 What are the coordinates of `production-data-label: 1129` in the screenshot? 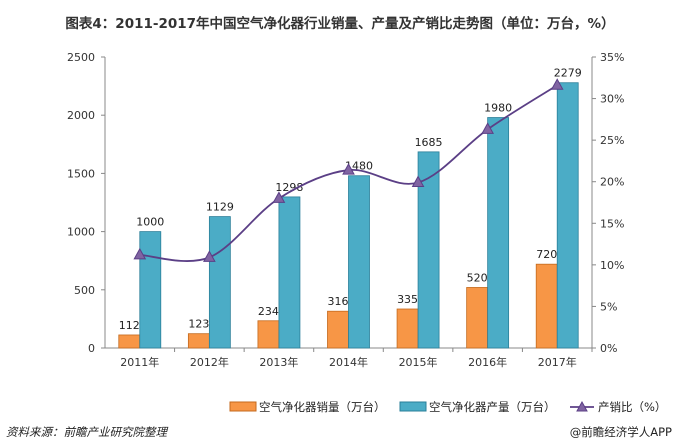 It's located at (220, 207).